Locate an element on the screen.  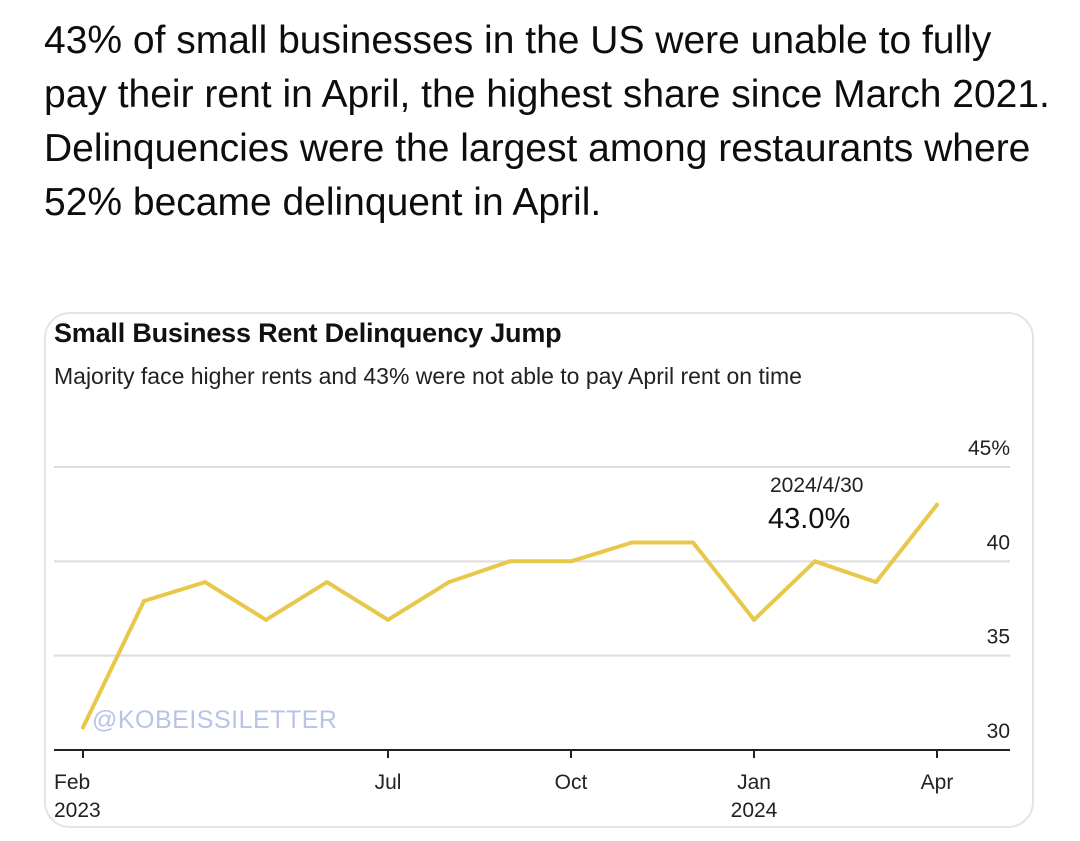
y-tick-label: 40 is located at coordinates (998, 542).